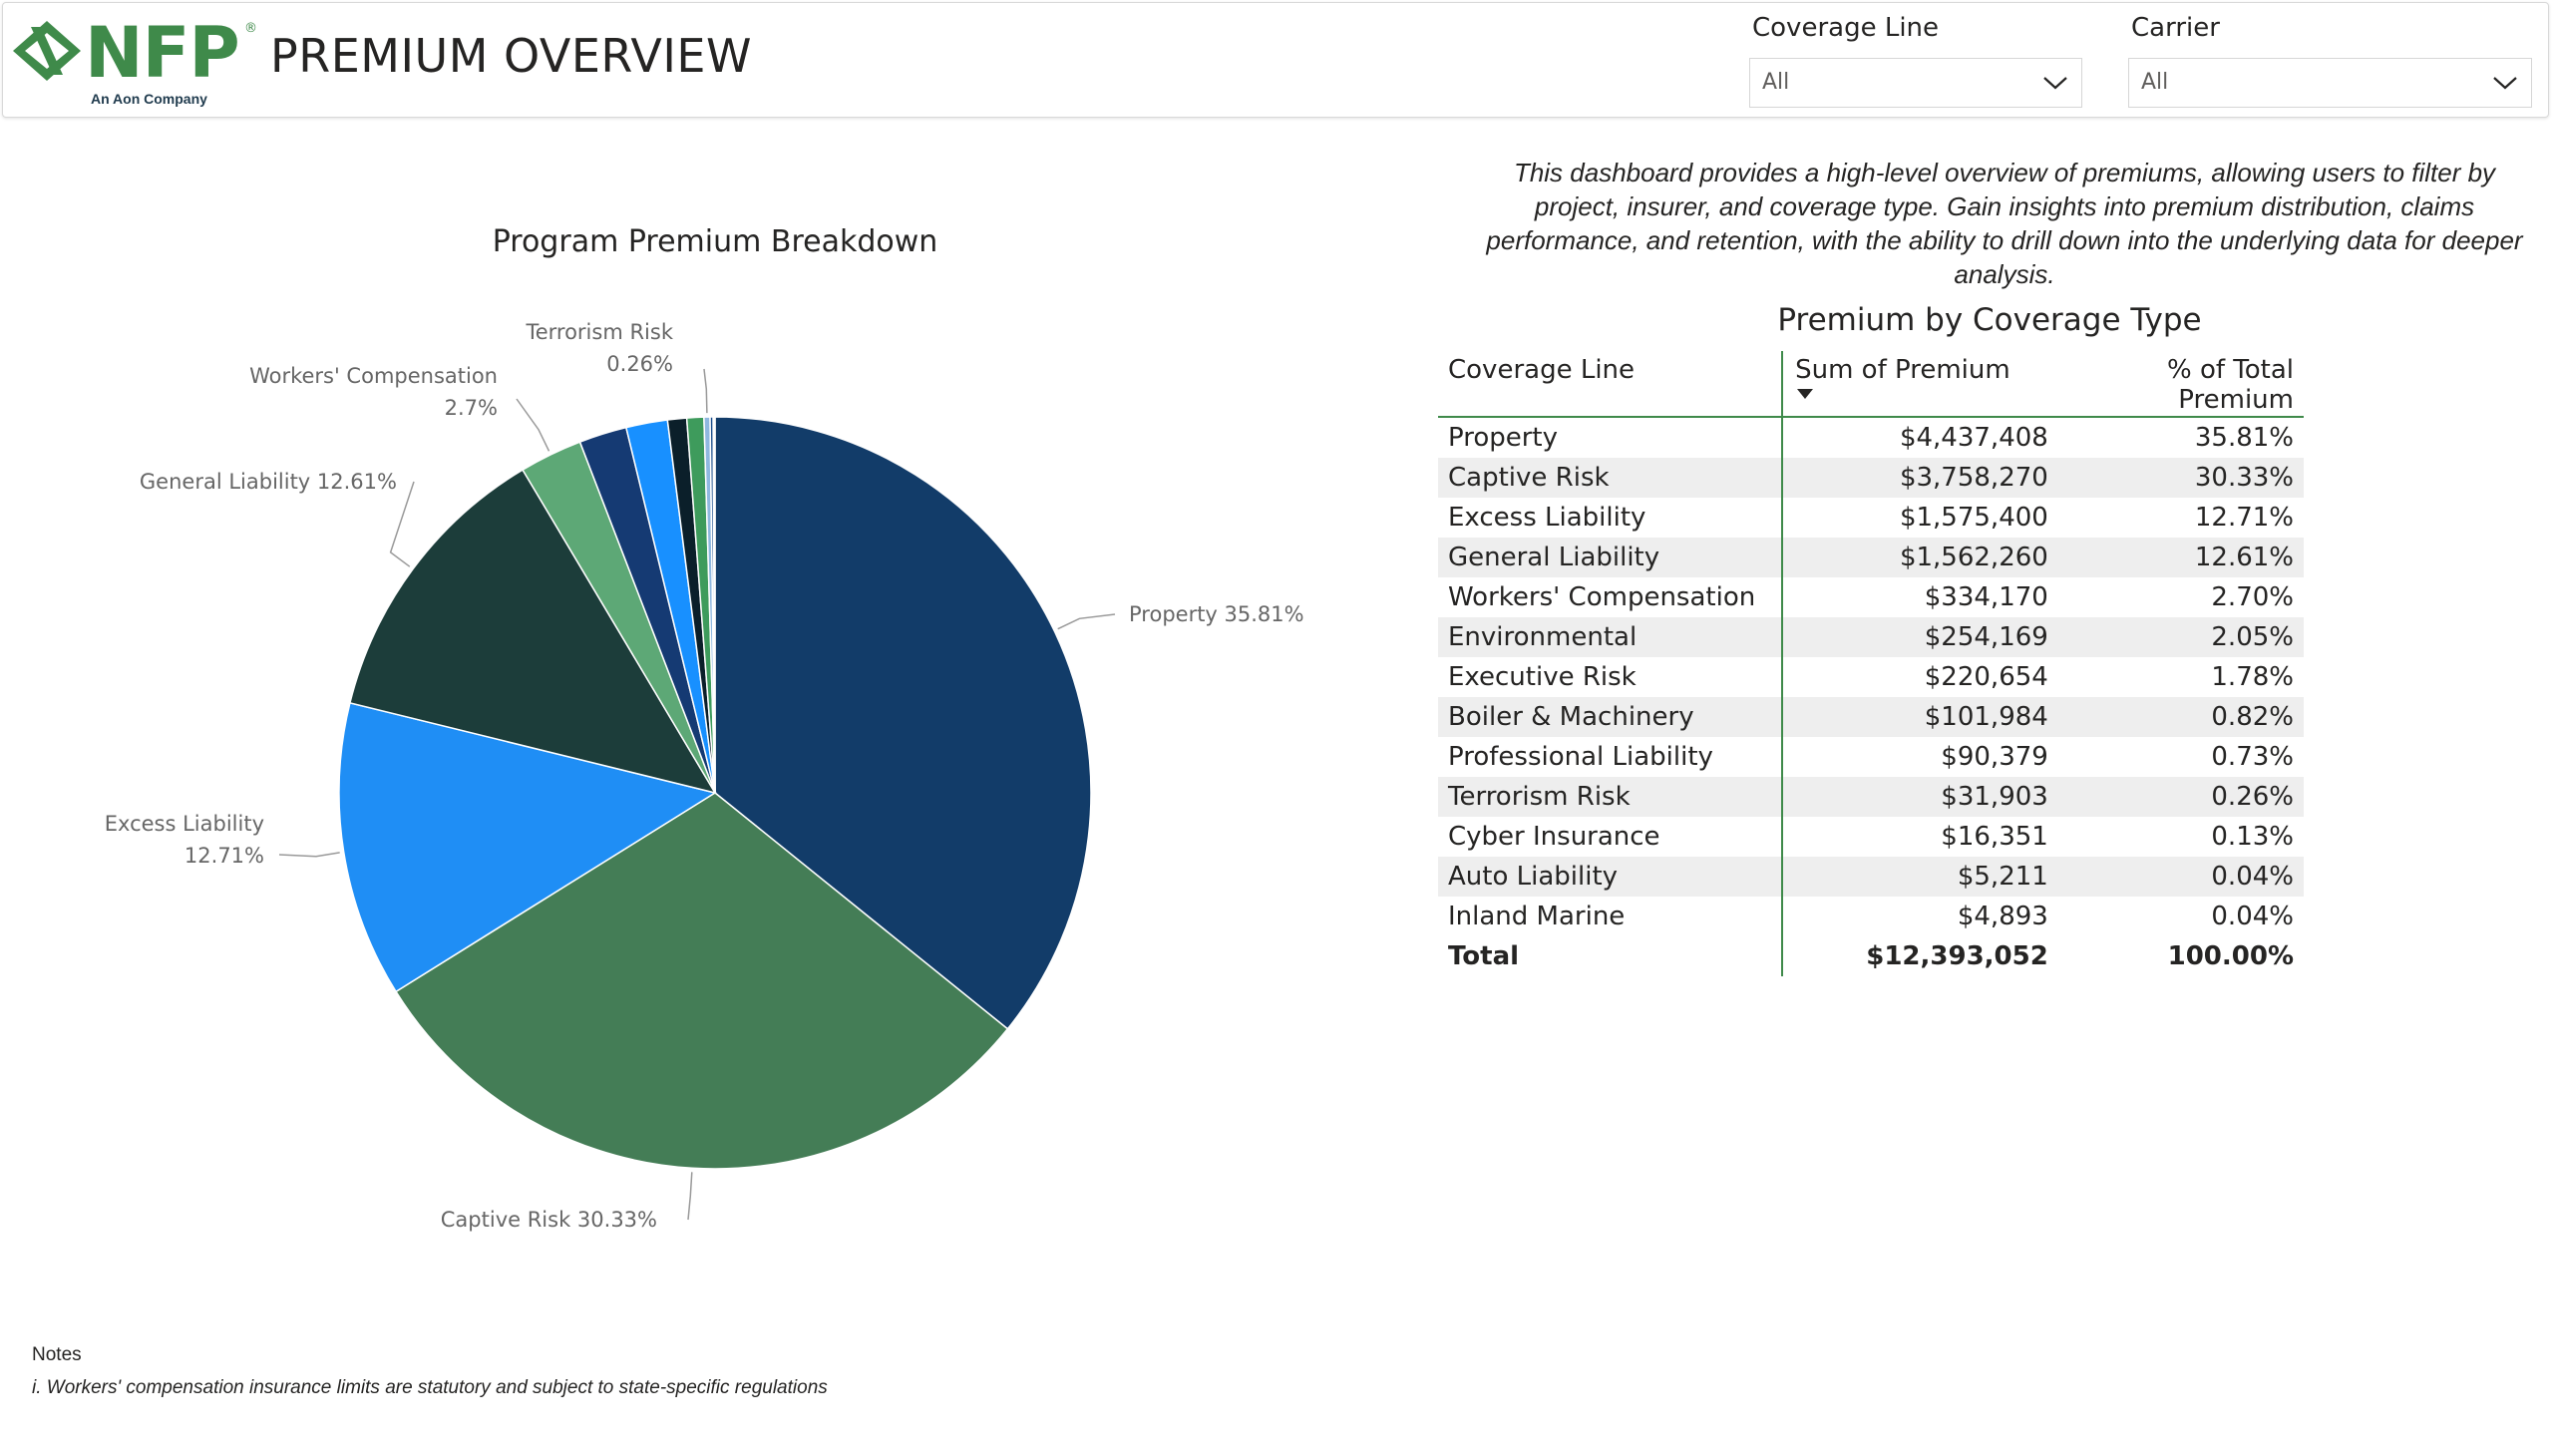 Image resolution: width=2553 pixels, height=1456 pixels. What do you see at coordinates (640, 364) in the screenshot?
I see `slice-label-line: 0.26%` at bounding box center [640, 364].